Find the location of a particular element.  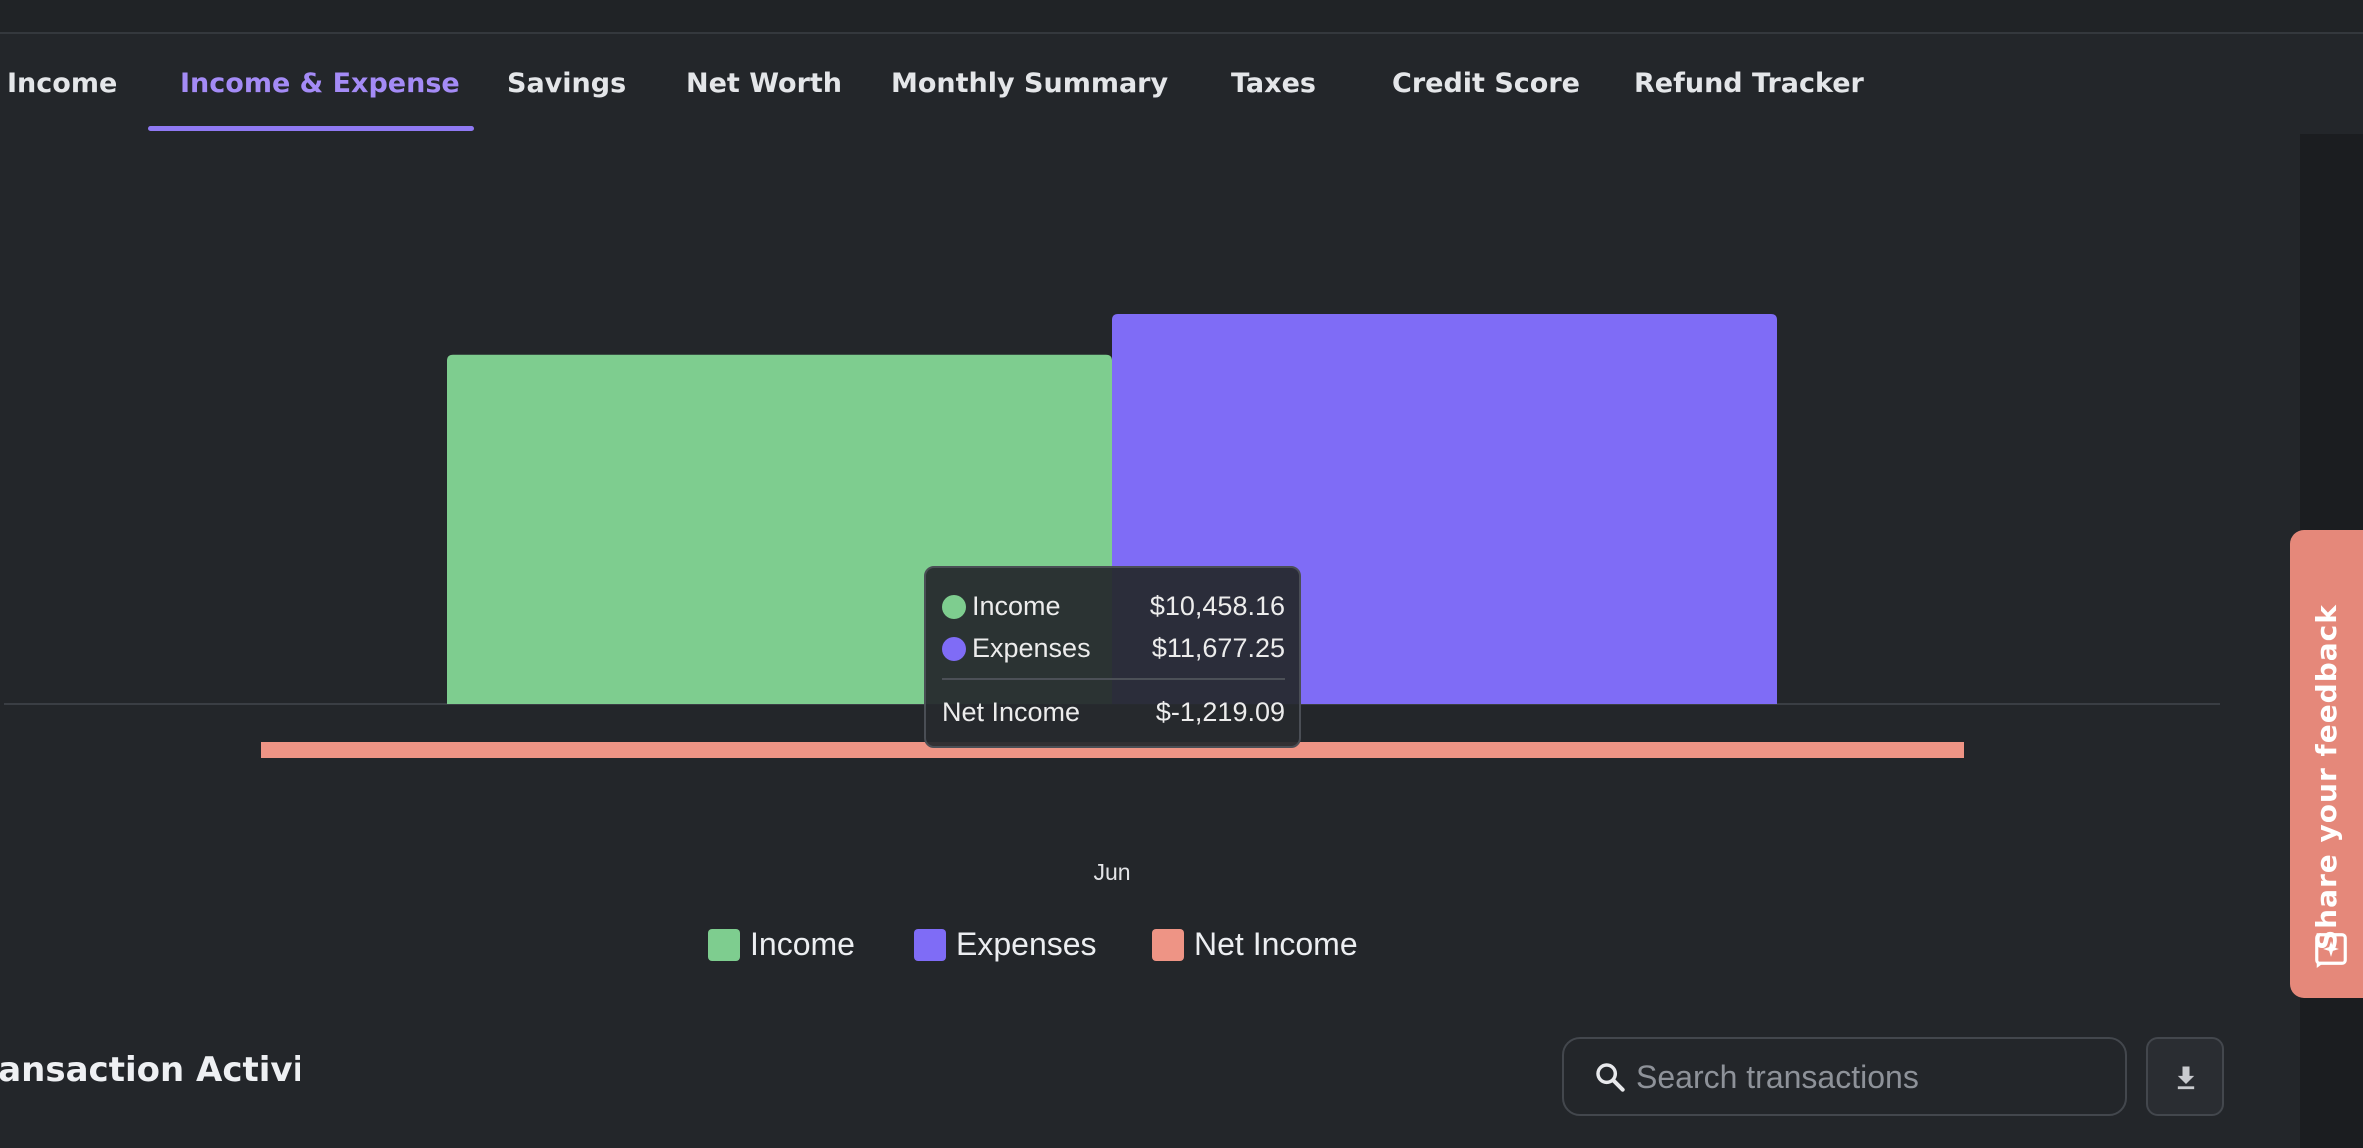

tab-net-worth: Net Worth is located at coordinates (764, 83).